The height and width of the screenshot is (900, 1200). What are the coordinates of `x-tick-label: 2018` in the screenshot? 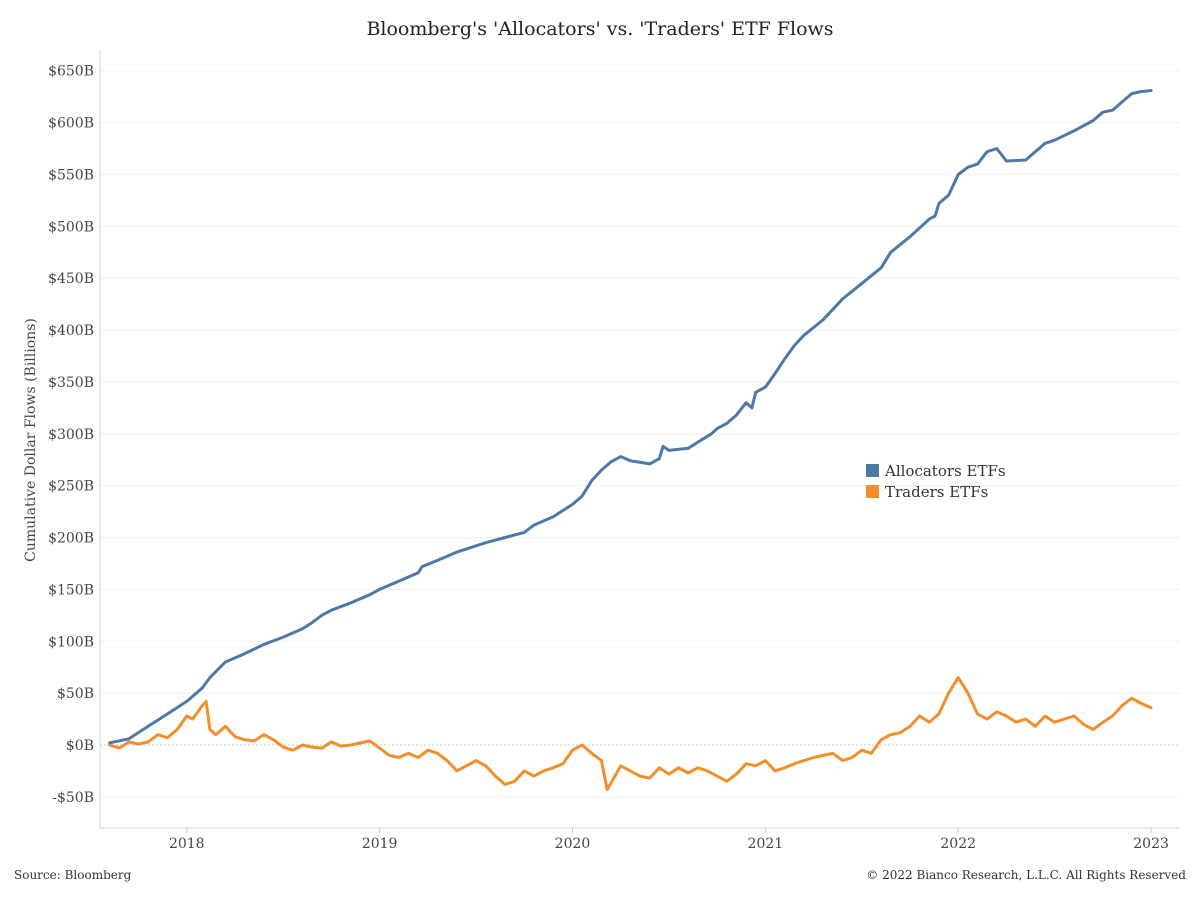 It's located at (187, 844).